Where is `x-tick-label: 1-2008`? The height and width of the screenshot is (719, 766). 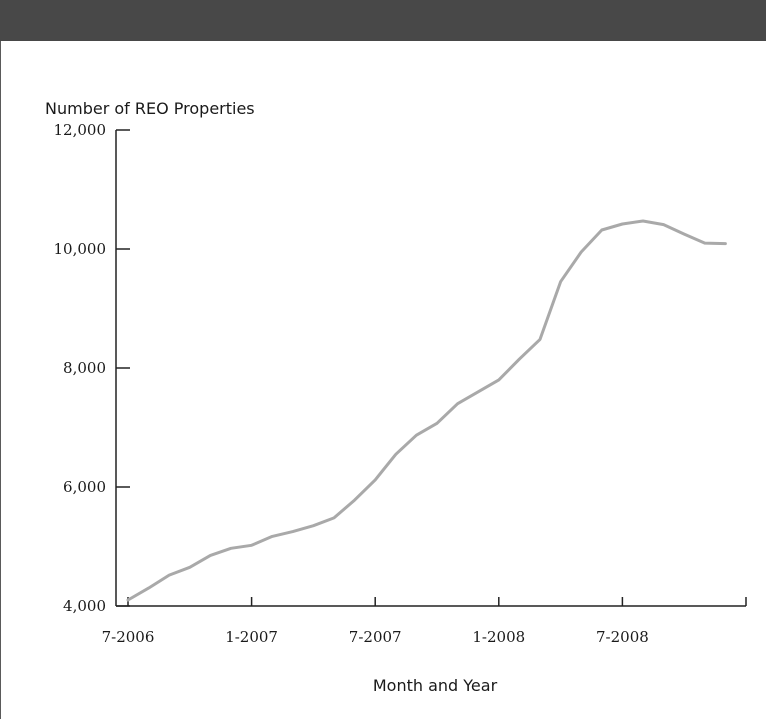
x-tick-label: 1-2008 is located at coordinates (498, 637).